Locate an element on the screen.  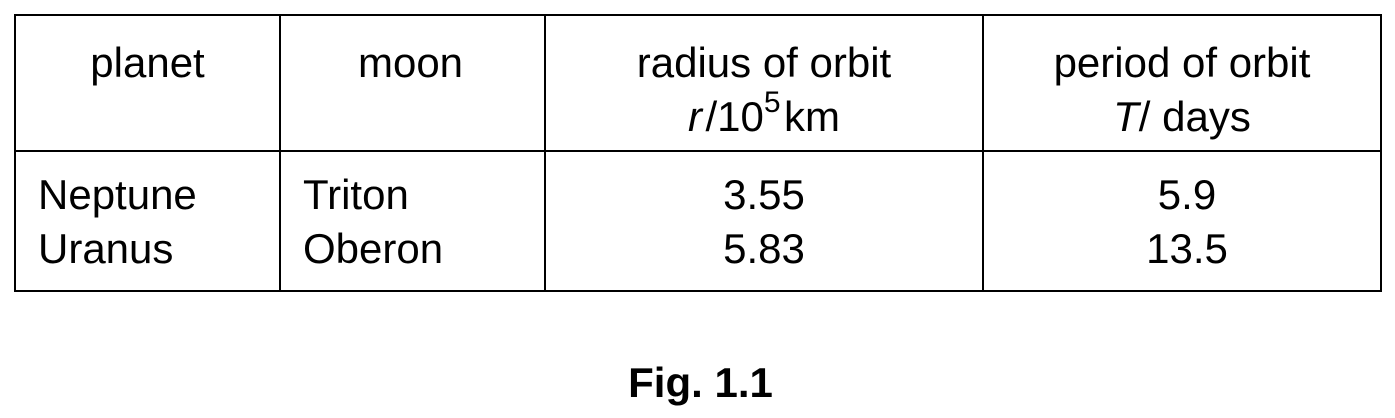
planet-name: Uranus is located at coordinates (106, 248).